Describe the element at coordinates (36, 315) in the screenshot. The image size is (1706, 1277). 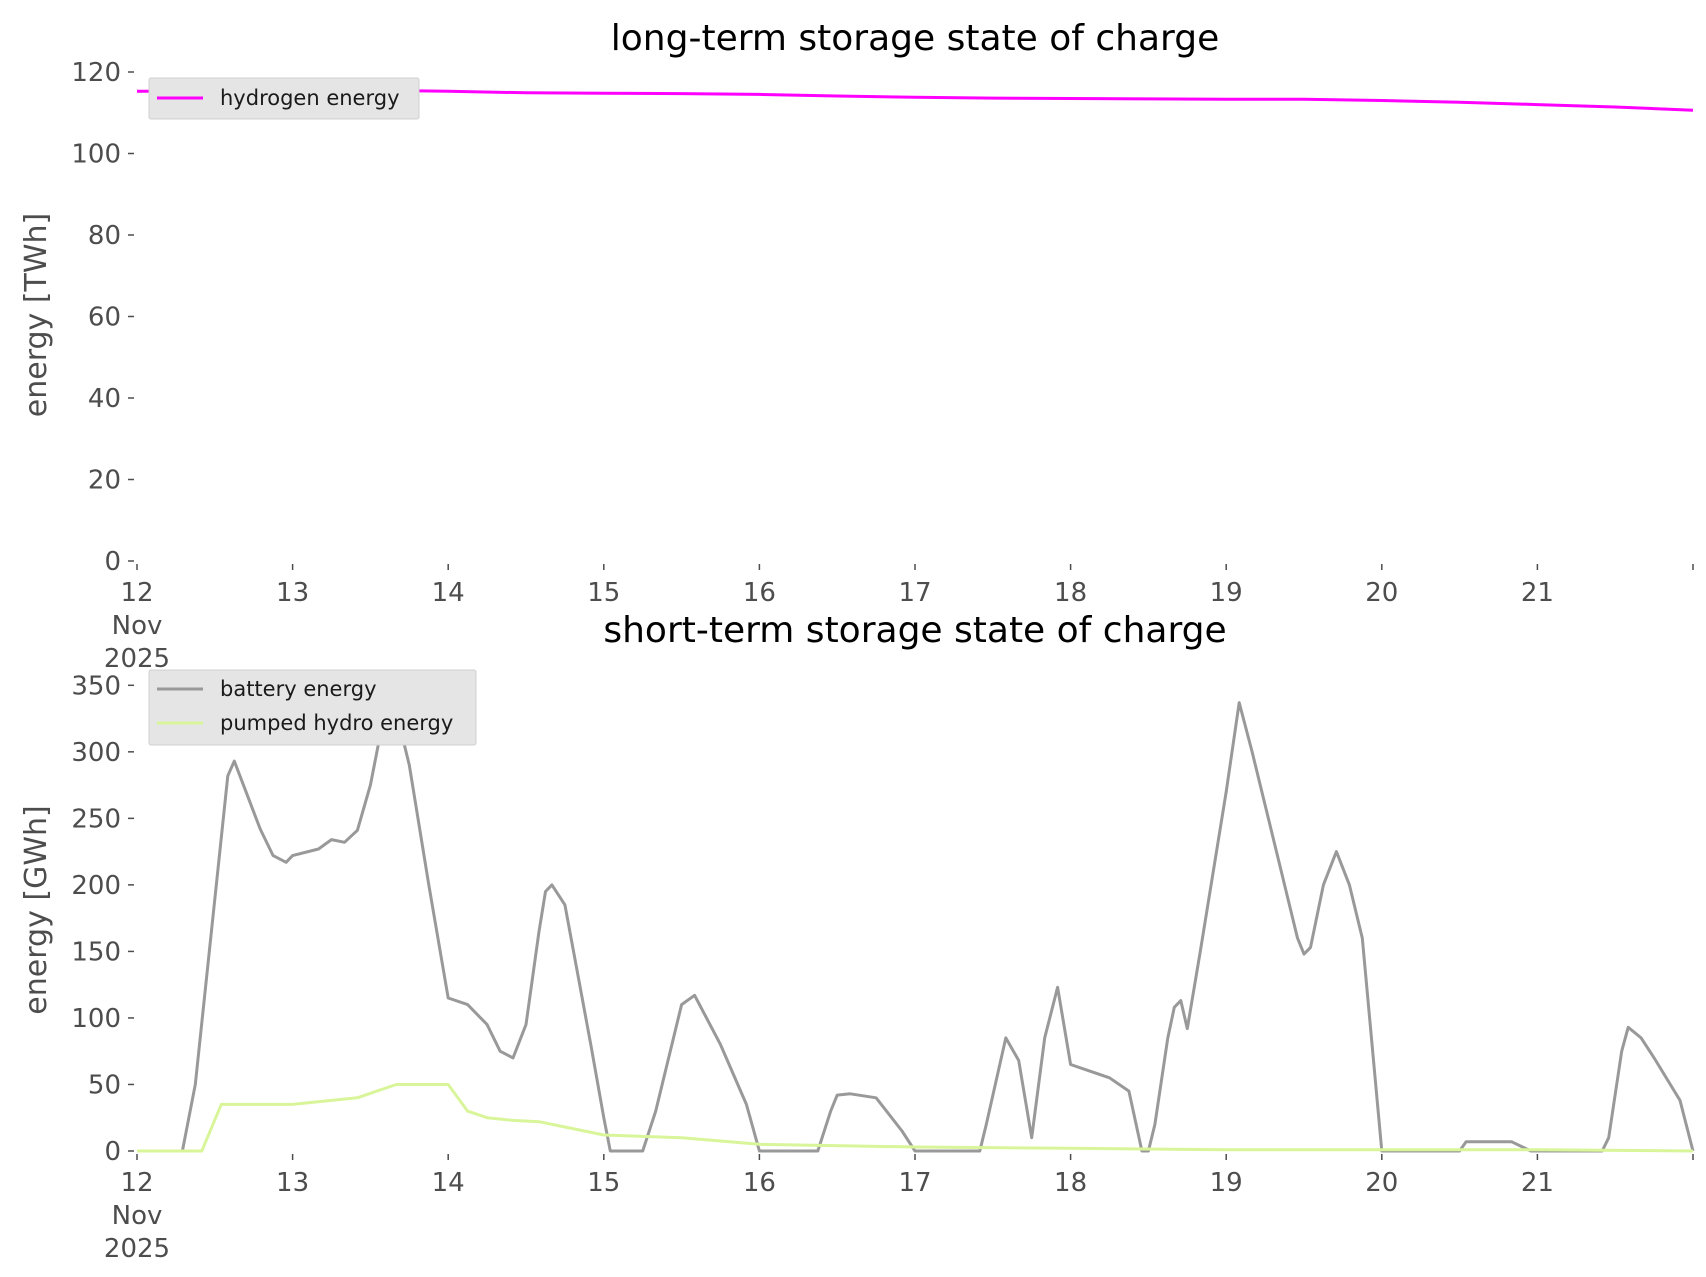
I see `y-axis-label: energy [TWh]` at that location.